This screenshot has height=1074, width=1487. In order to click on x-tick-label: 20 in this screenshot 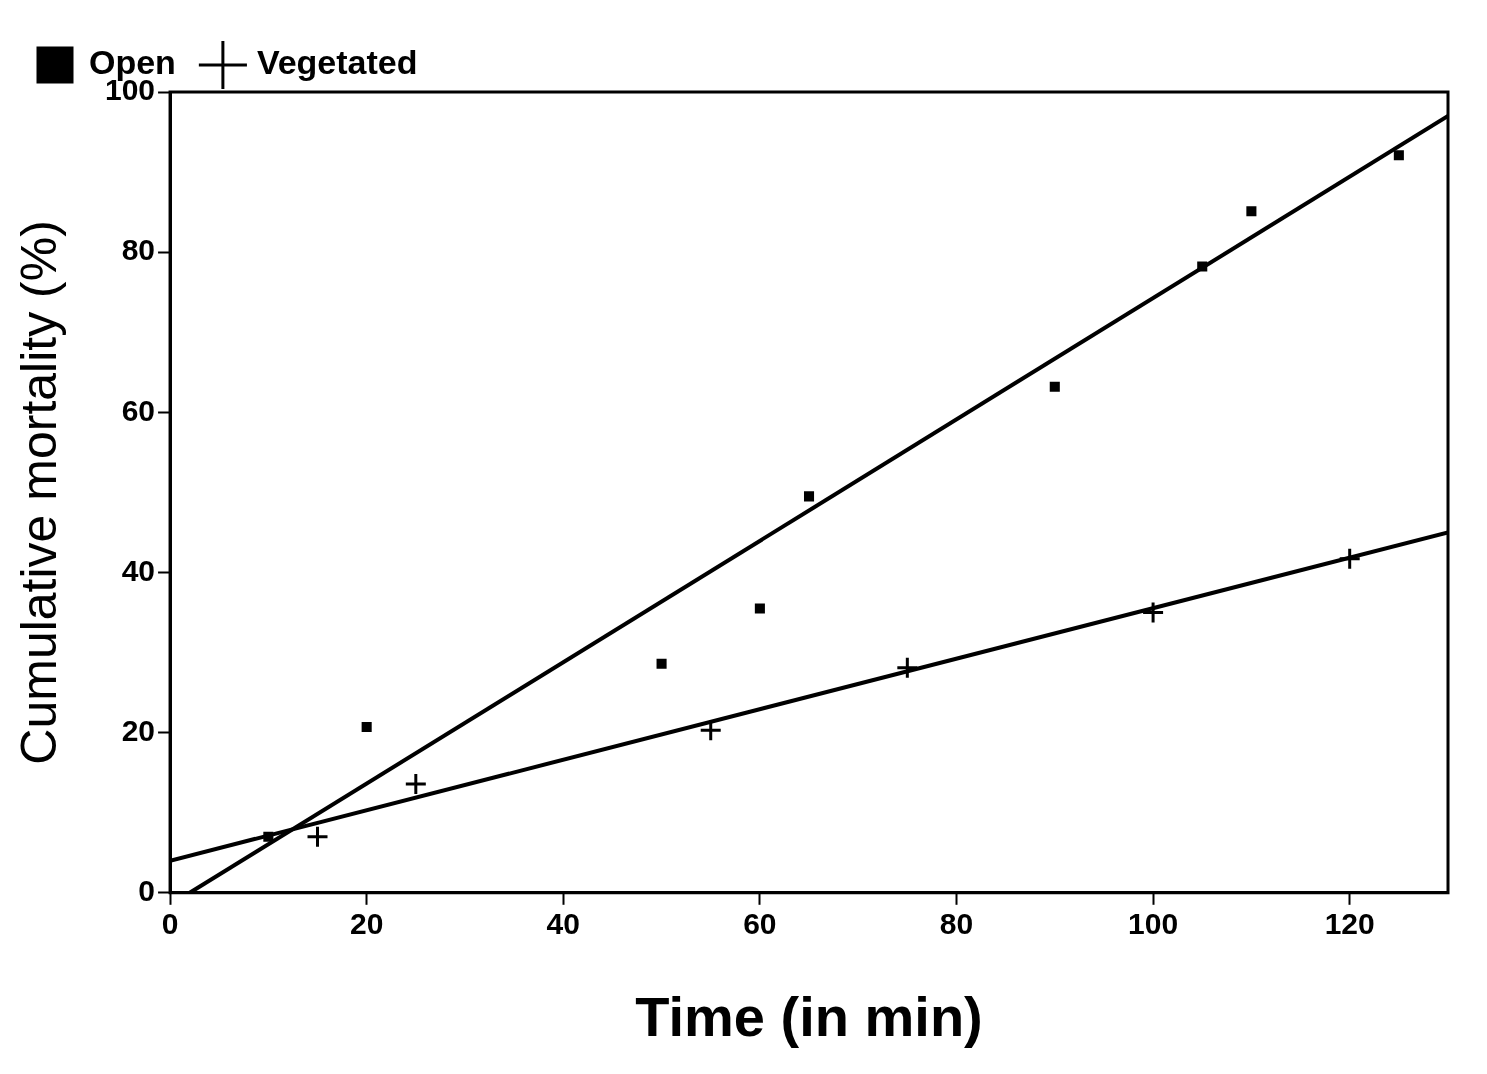, I will do `click(366, 924)`.